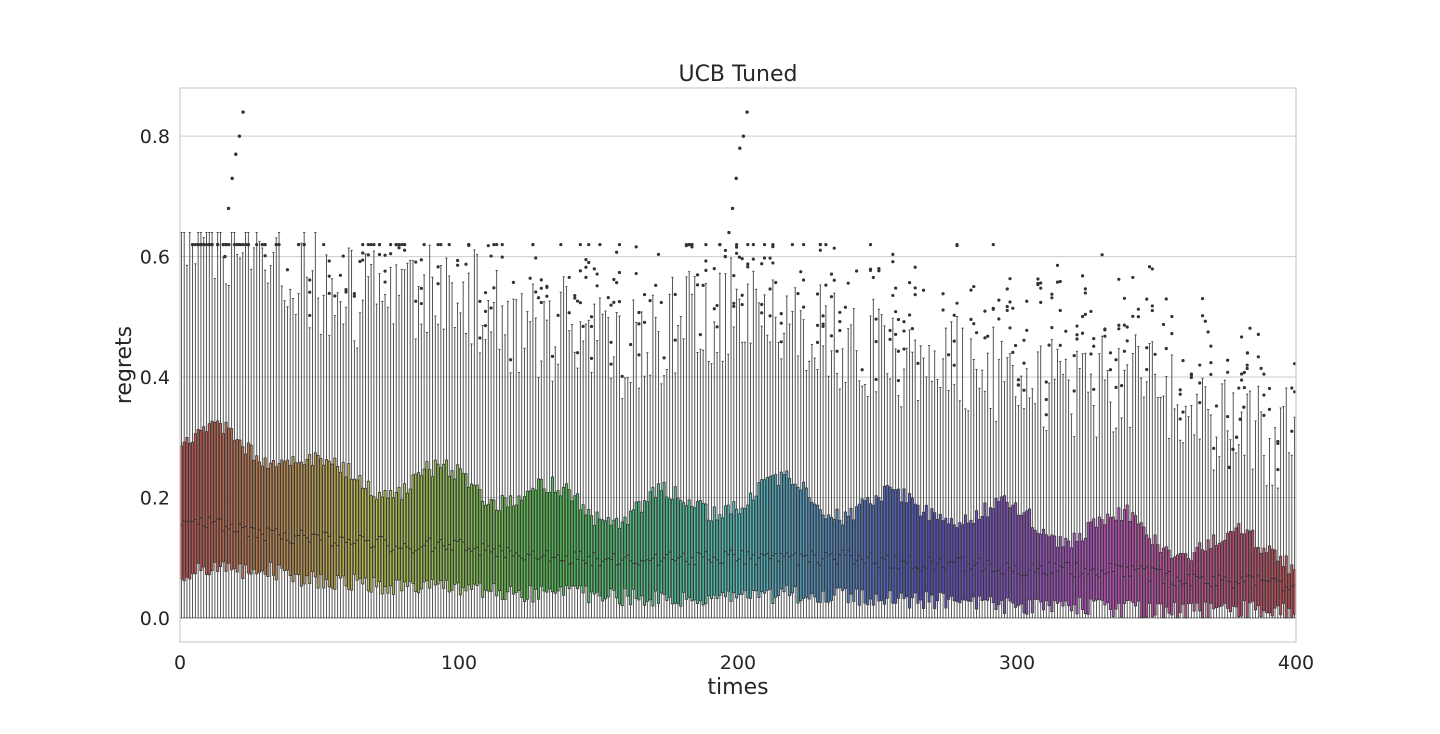 The height and width of the screenshot is (734, 1440). What do you see at coordinates (155, 258) in the screenshot?
I see `y-tick-label: 0.6` at bounding box center [155, 258].